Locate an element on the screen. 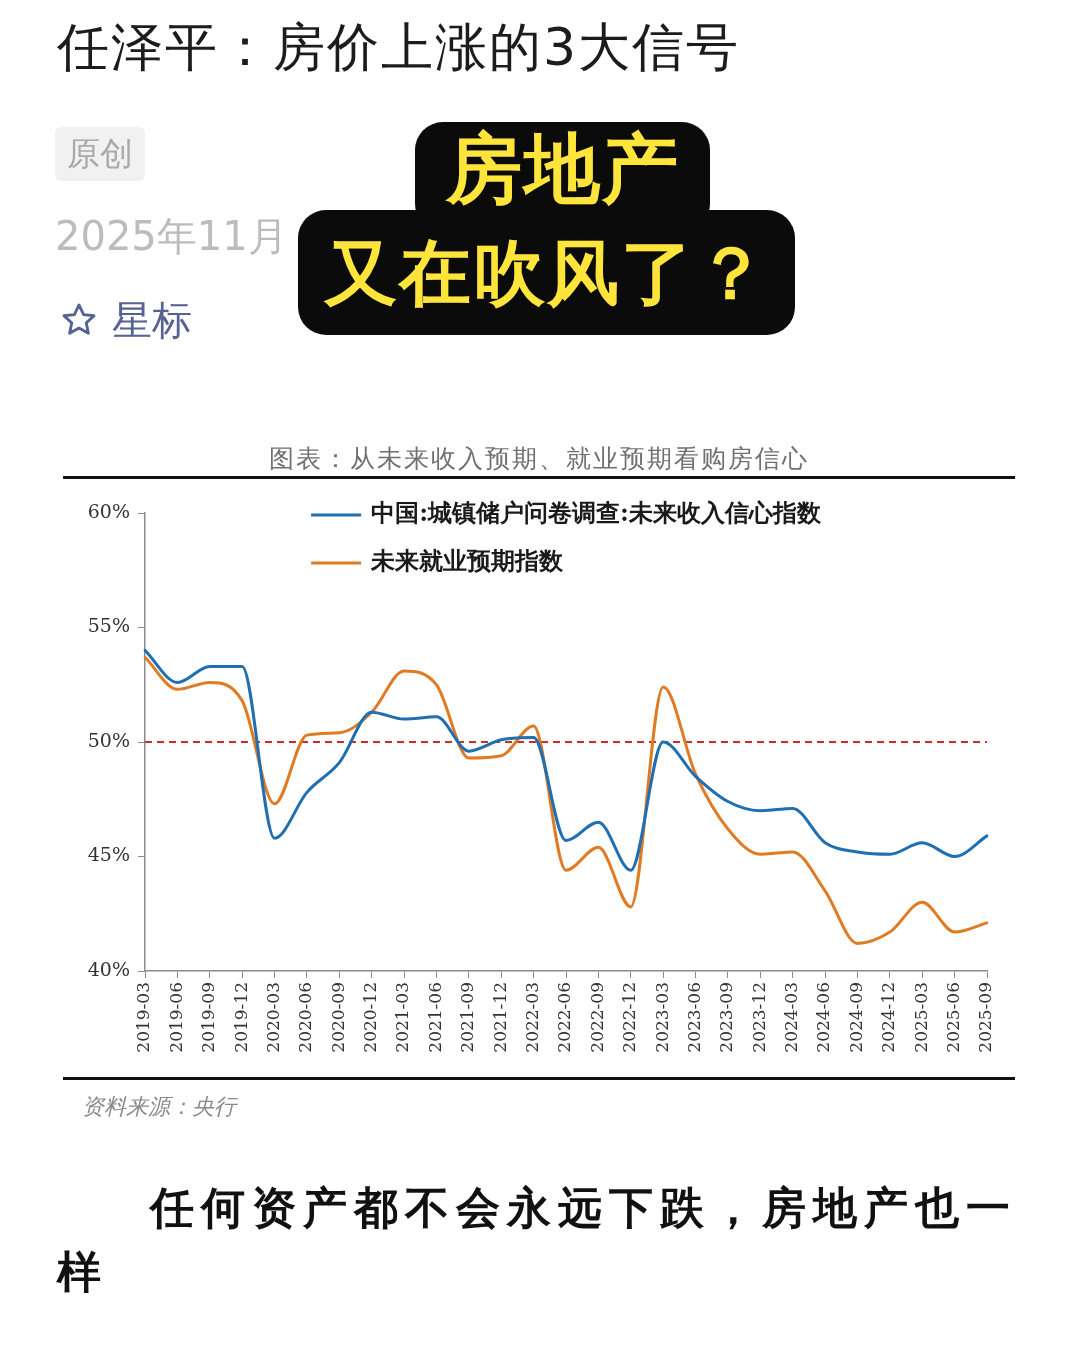  x-tick-label: 2022-09 is located at coordinates (596, 1017).